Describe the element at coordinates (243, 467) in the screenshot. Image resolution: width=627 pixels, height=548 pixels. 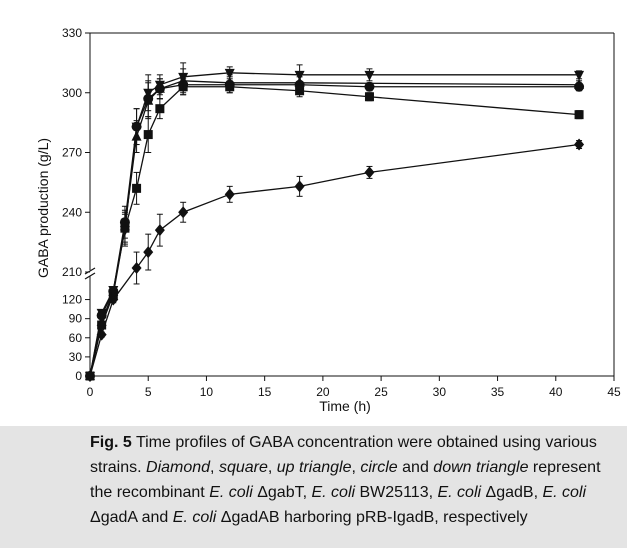
I see `caption-italic: square` at that location.